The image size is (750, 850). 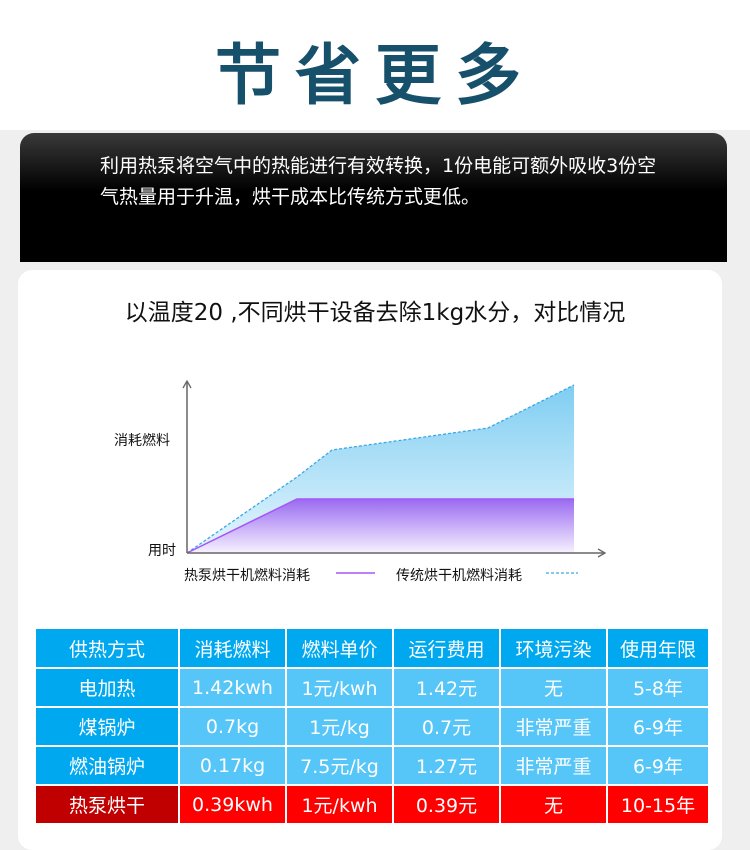 What do you see at coordinates (339, 765) in the screenshot?
I see `cell: 7.5元/kg` at bounding box center [339, 765].